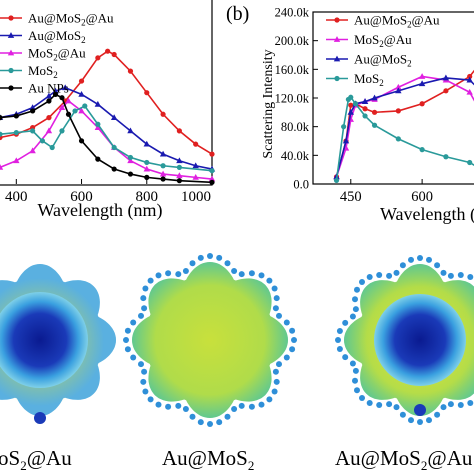 The height and width of the screenshot is (474, 474). What do you see at coordinates (427, 214) in the screenshot?
I see `chart-b-xlabel: Wavelength (n` at bounding box center [427, 214].